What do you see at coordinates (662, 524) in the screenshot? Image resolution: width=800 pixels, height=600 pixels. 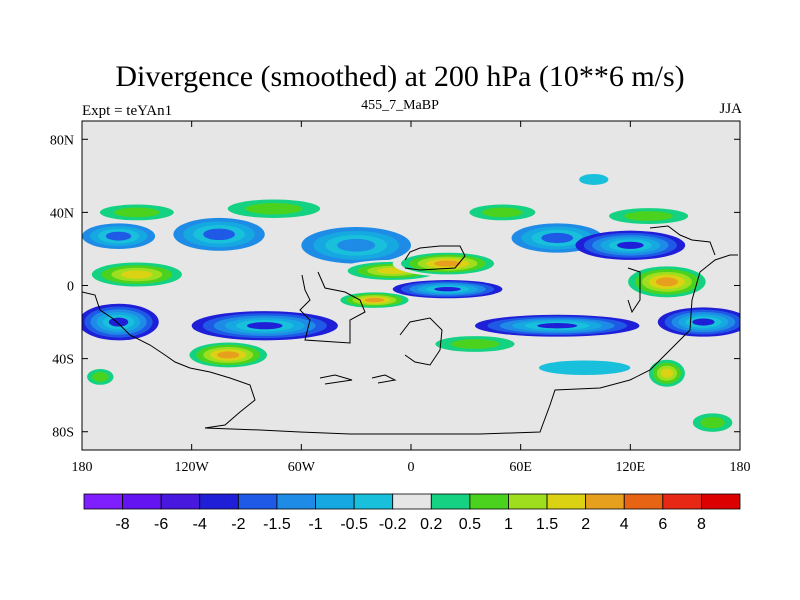 I see `colorbar-label: 6` at bounding box center [662, 524].